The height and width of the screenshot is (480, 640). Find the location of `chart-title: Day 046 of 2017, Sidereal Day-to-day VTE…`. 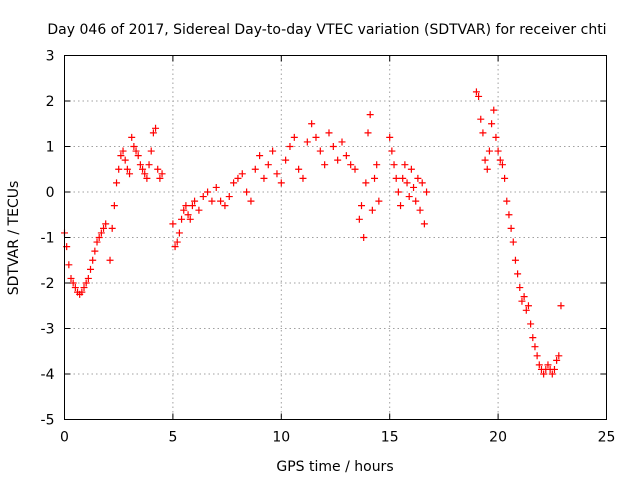

chart-title: Day 046 of 2017, Sidereal Day-to-day VTE… is located at coordinates (326, 30).